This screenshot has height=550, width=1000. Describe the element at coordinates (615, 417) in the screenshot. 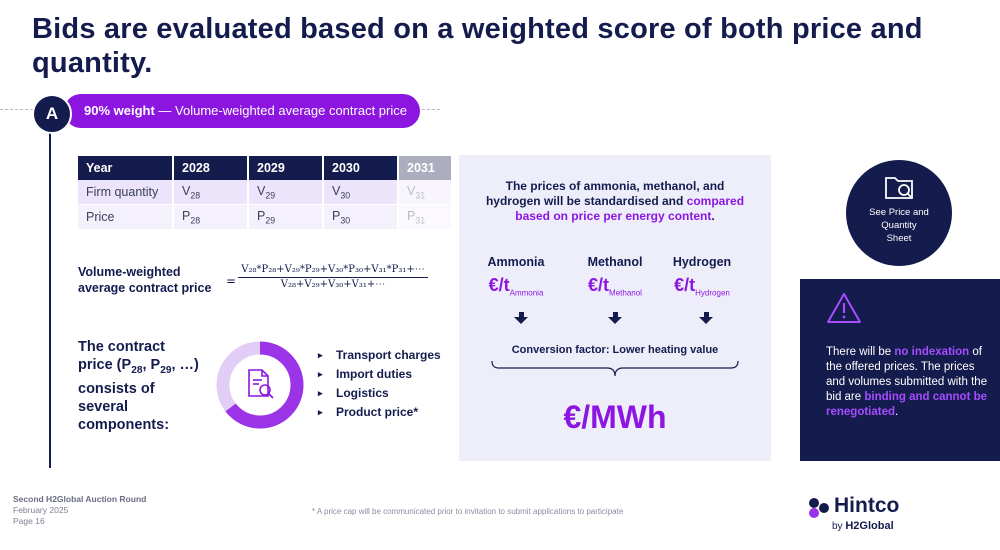

I see `result-unit: €/MWh` at that location.